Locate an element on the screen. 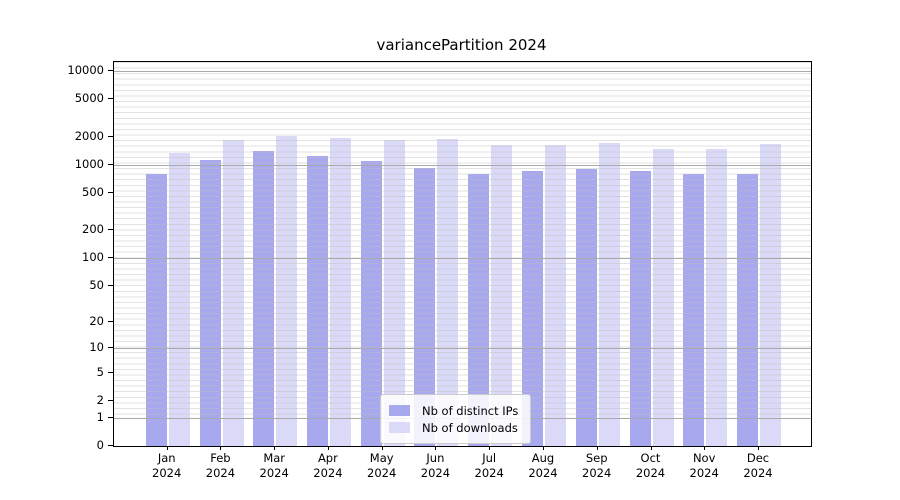  legend-item-distinct-ips: Nb of distinct IPs is located at coordinates (453, 410).